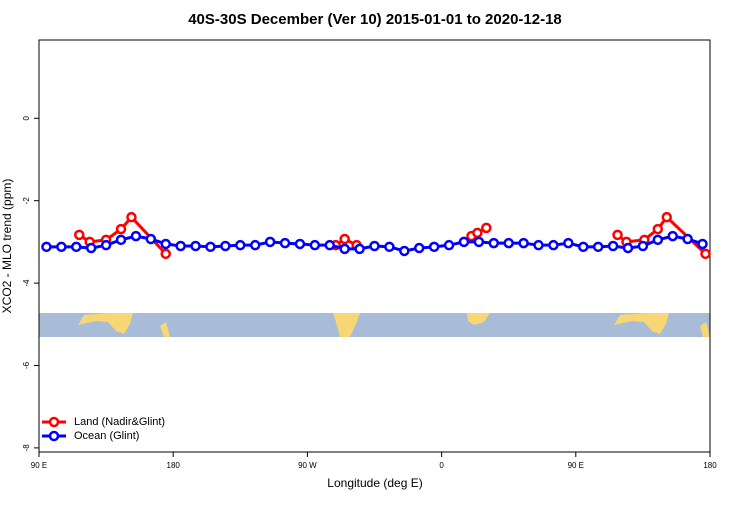 The height and width of the screenshot is (505, 750). What do you see at coordinates (26, 283) in the screenshot?
I see `y-tick-label: -4` at bounding box center [26, 283].